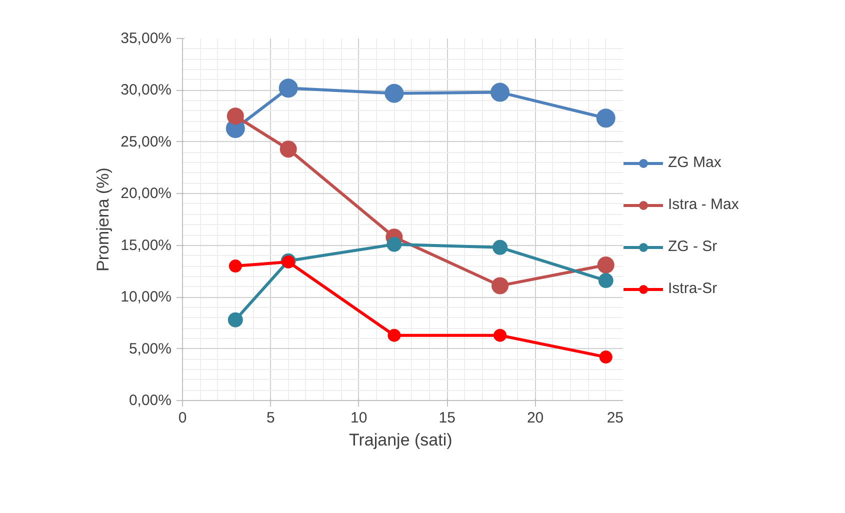  I want to click on y-tick-label: 0,00%, so click(150, 400).